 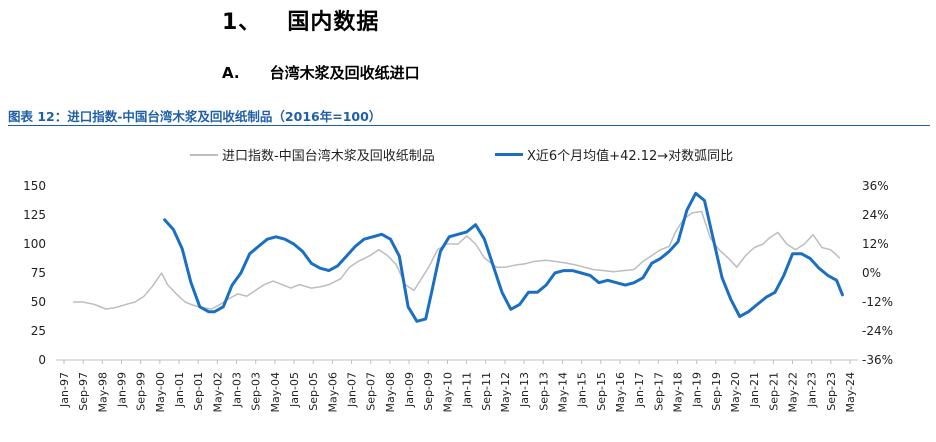 I want to click on x-tick-label: May-08, so click(x=390, y=392).